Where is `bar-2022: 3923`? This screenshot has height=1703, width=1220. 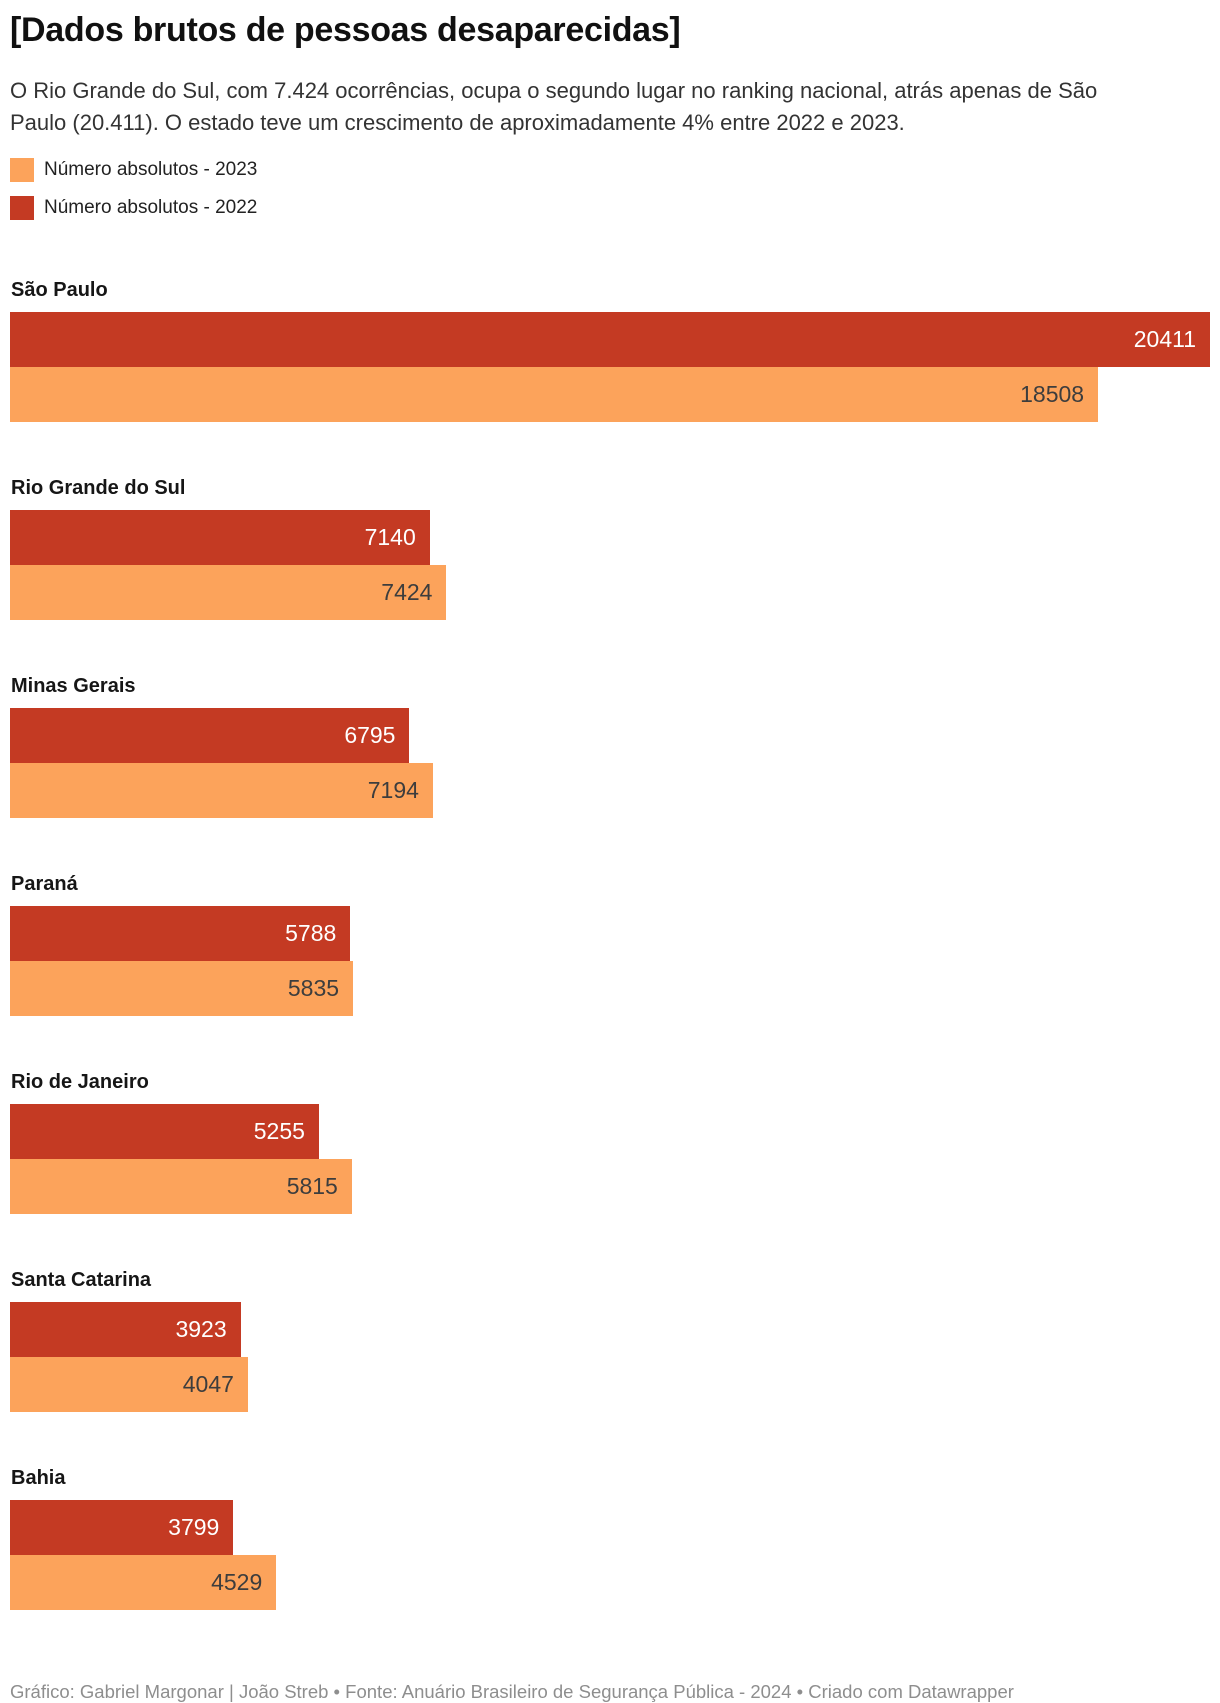
bar-2022: 3923 is located at coordinates (125, 1329).